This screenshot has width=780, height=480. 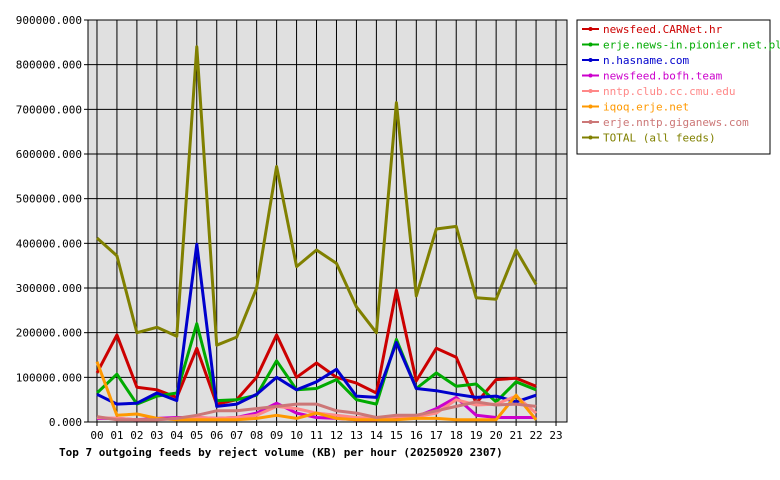 I want to click on x-tick-label: 02, so click(x=136, y=435).